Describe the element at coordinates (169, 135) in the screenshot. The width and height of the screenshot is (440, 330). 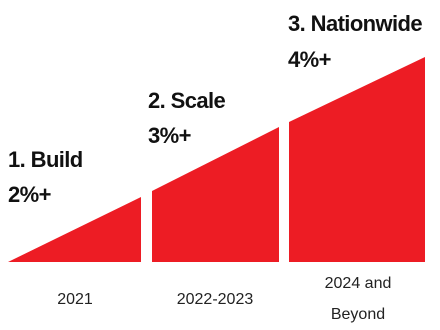
I see `phase-2-value: 3%+` at that location.